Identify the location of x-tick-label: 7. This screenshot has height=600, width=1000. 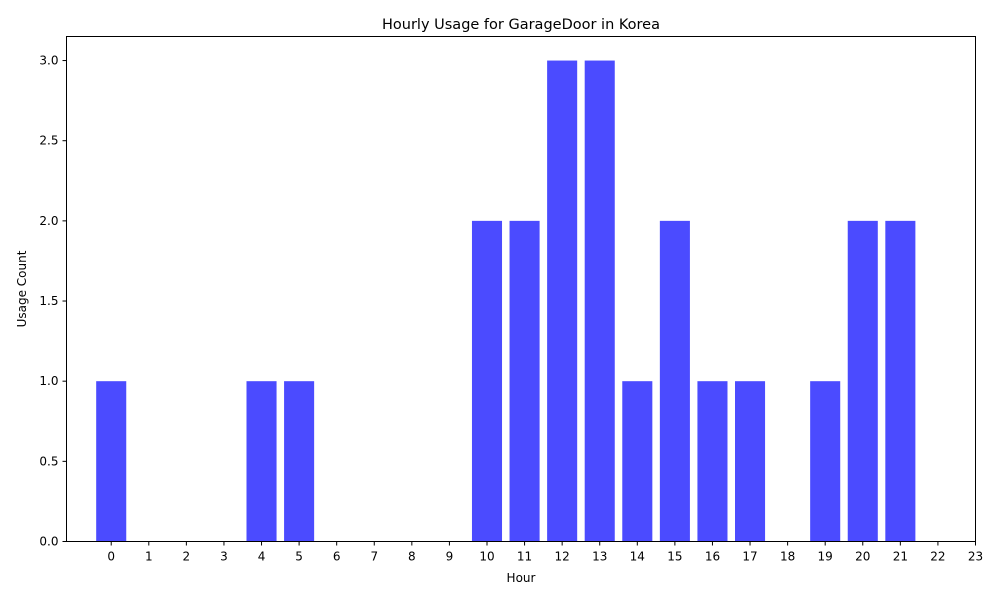
(374, 557).